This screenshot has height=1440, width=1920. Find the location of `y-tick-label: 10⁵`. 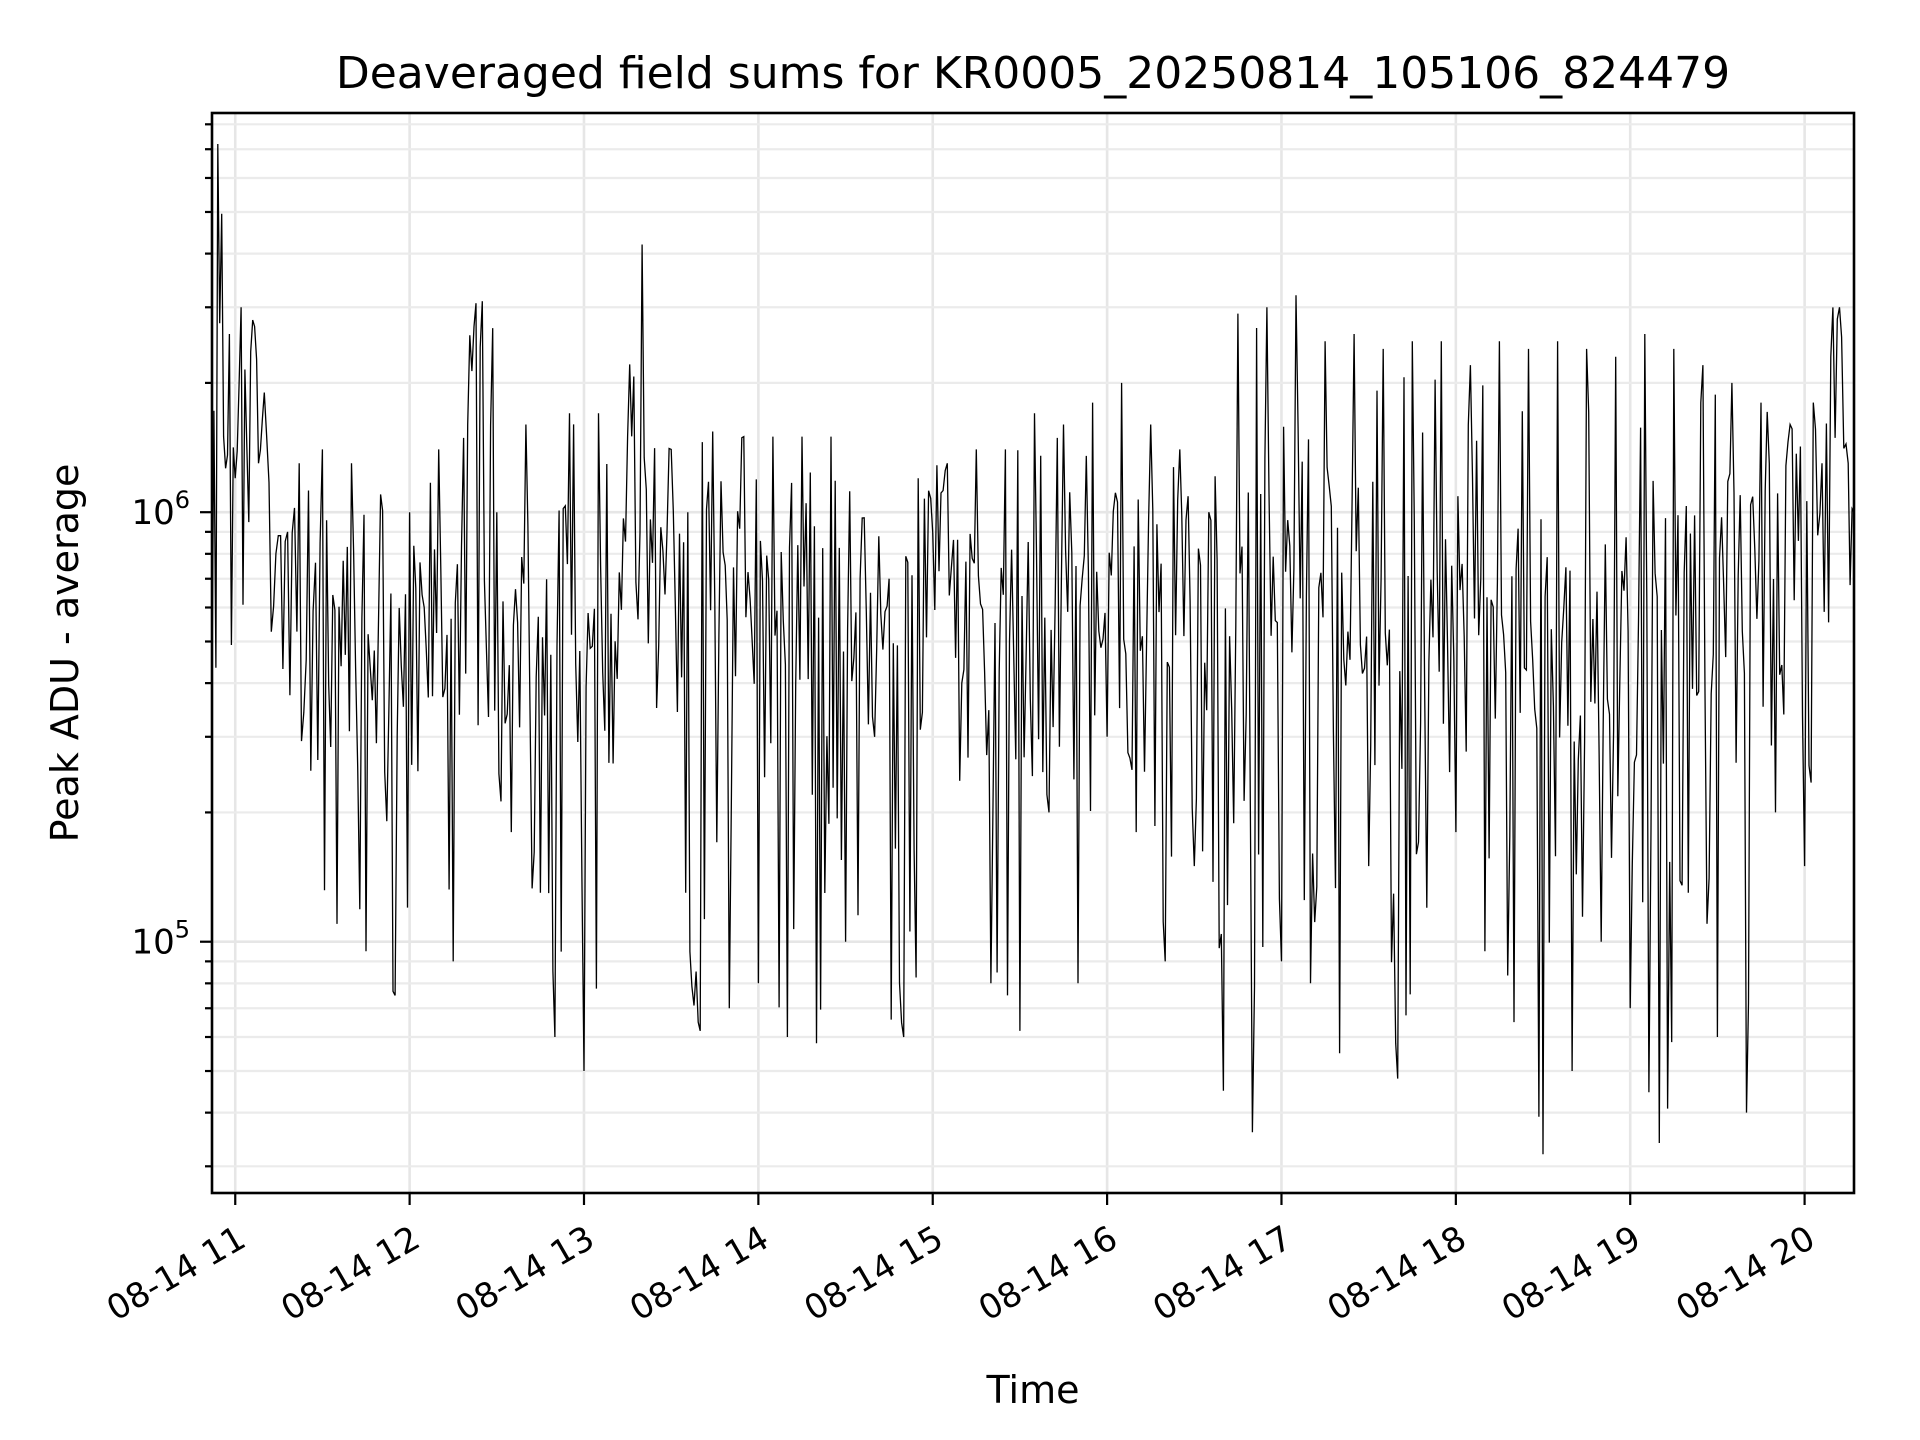

y-tick-label: 10⁵ is located at coordinates (160, 939).